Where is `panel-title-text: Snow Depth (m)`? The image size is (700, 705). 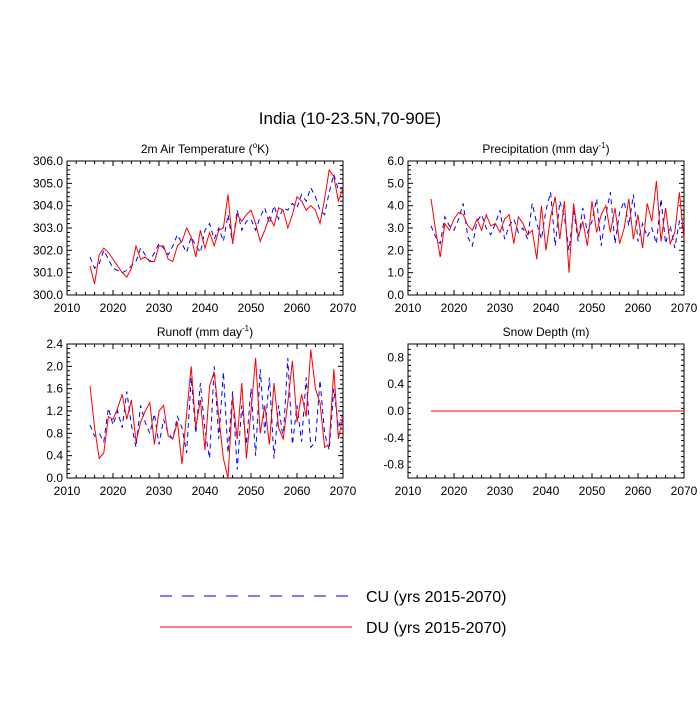 panel-title-text: Snow Depth (m) is located at coordinates (546, 332).